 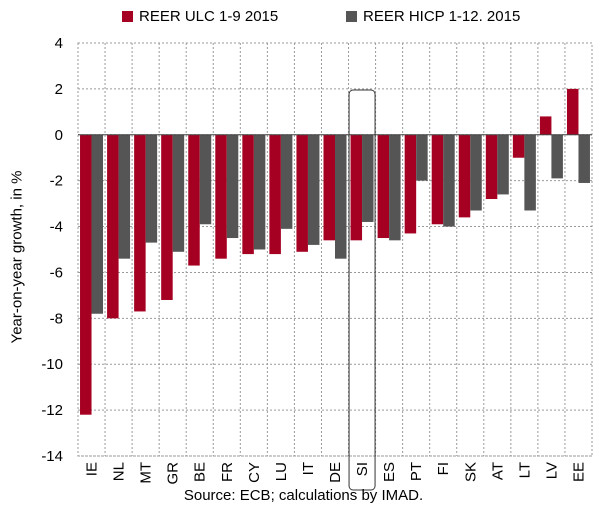 What do you see at coordinates (173, 473) in the screenshot?
I see `x-category-label-gr: GR` at bounding box center [173, 473].